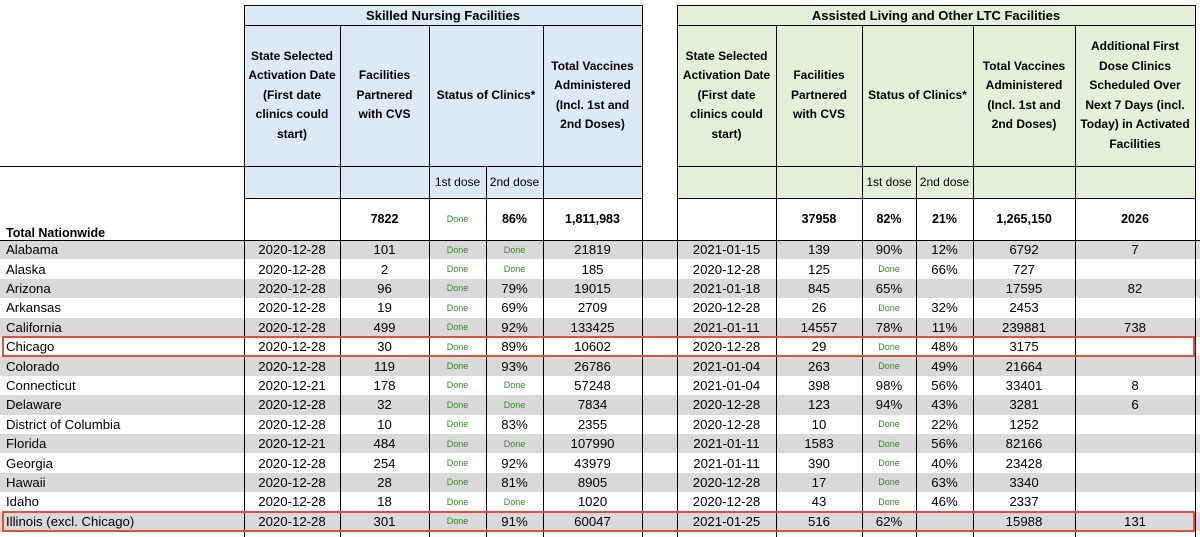 This screenshot has height=537, width=1200. What do you see at coordinates (32, 250) in the screenshot?
I see `row-state-name: Alabama` at bounding box center [32, 250].